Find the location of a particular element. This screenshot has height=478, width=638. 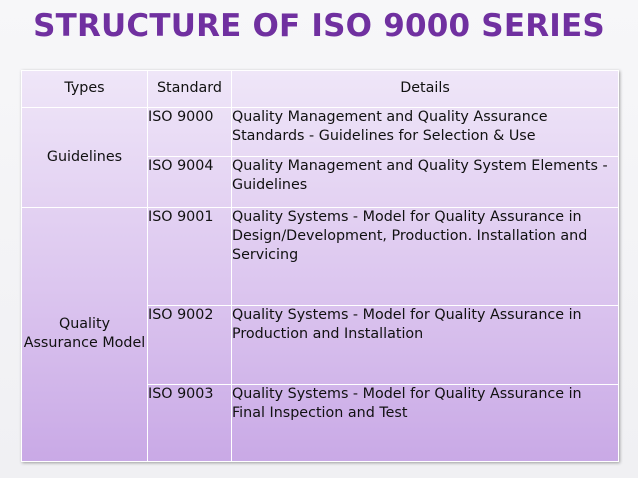

standard-cell: ISO 9000 is located at coordinates (189, 131).